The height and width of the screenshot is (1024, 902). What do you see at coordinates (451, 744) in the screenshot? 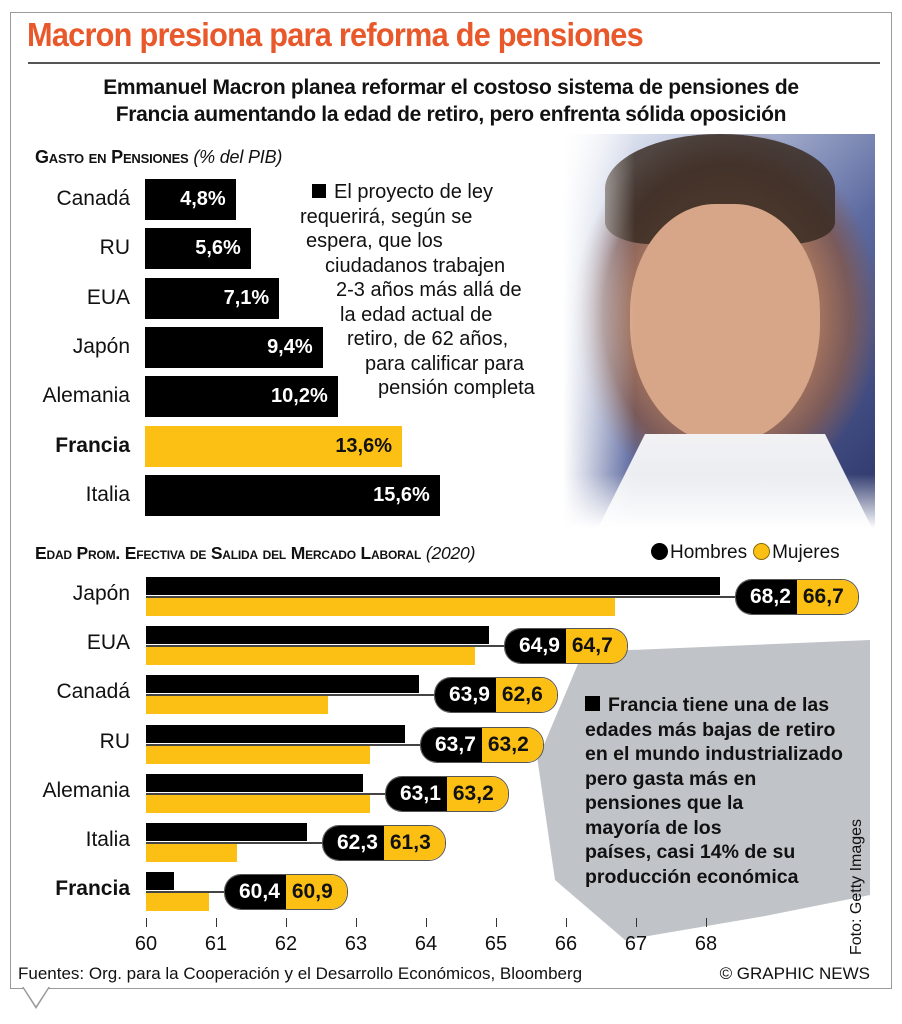
I see `chart2-value-men: 63,7` at bounding box center [451, 744].